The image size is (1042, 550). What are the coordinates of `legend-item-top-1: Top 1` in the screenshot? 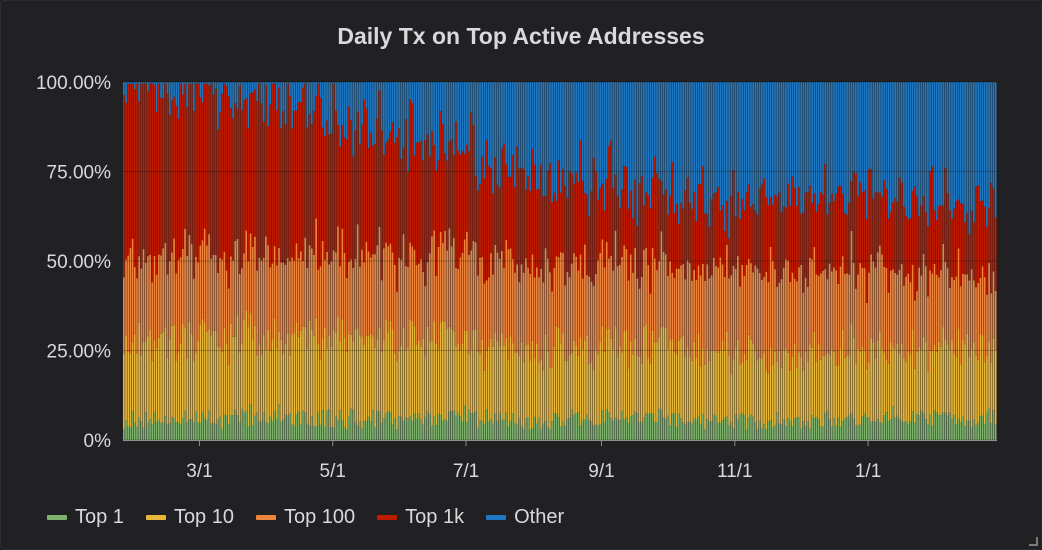 It's located at (85, 517).